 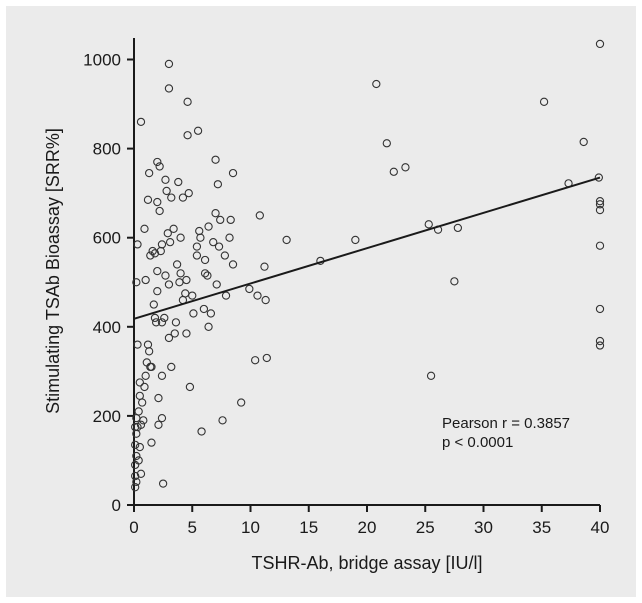 What do you see at coordinates (116, 505) in the screenshot?
I see `y-tick-label: 0` at bounding box center [116, 505].